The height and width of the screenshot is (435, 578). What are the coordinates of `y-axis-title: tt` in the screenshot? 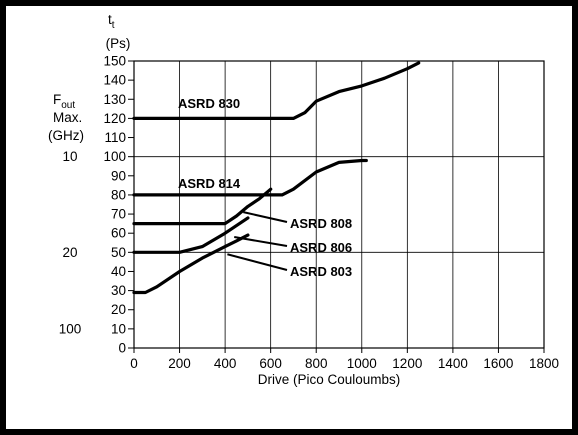 It's located at (111, 21).